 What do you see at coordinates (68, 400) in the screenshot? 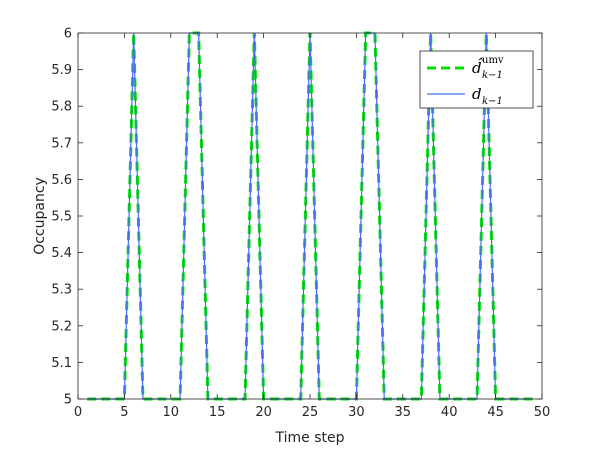
I see `y-tick-label: 5` at bounding box center [68, 400].